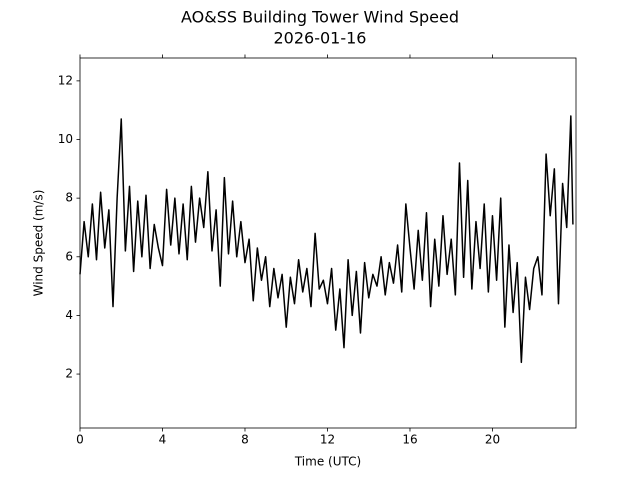 Image resolution: width=640 pixels, height=480 pixels. Describe the element at coordinates (320, 17) in the screenshot. I see `chart-title: AO&SS Building Tower Wind Speed` at that location.